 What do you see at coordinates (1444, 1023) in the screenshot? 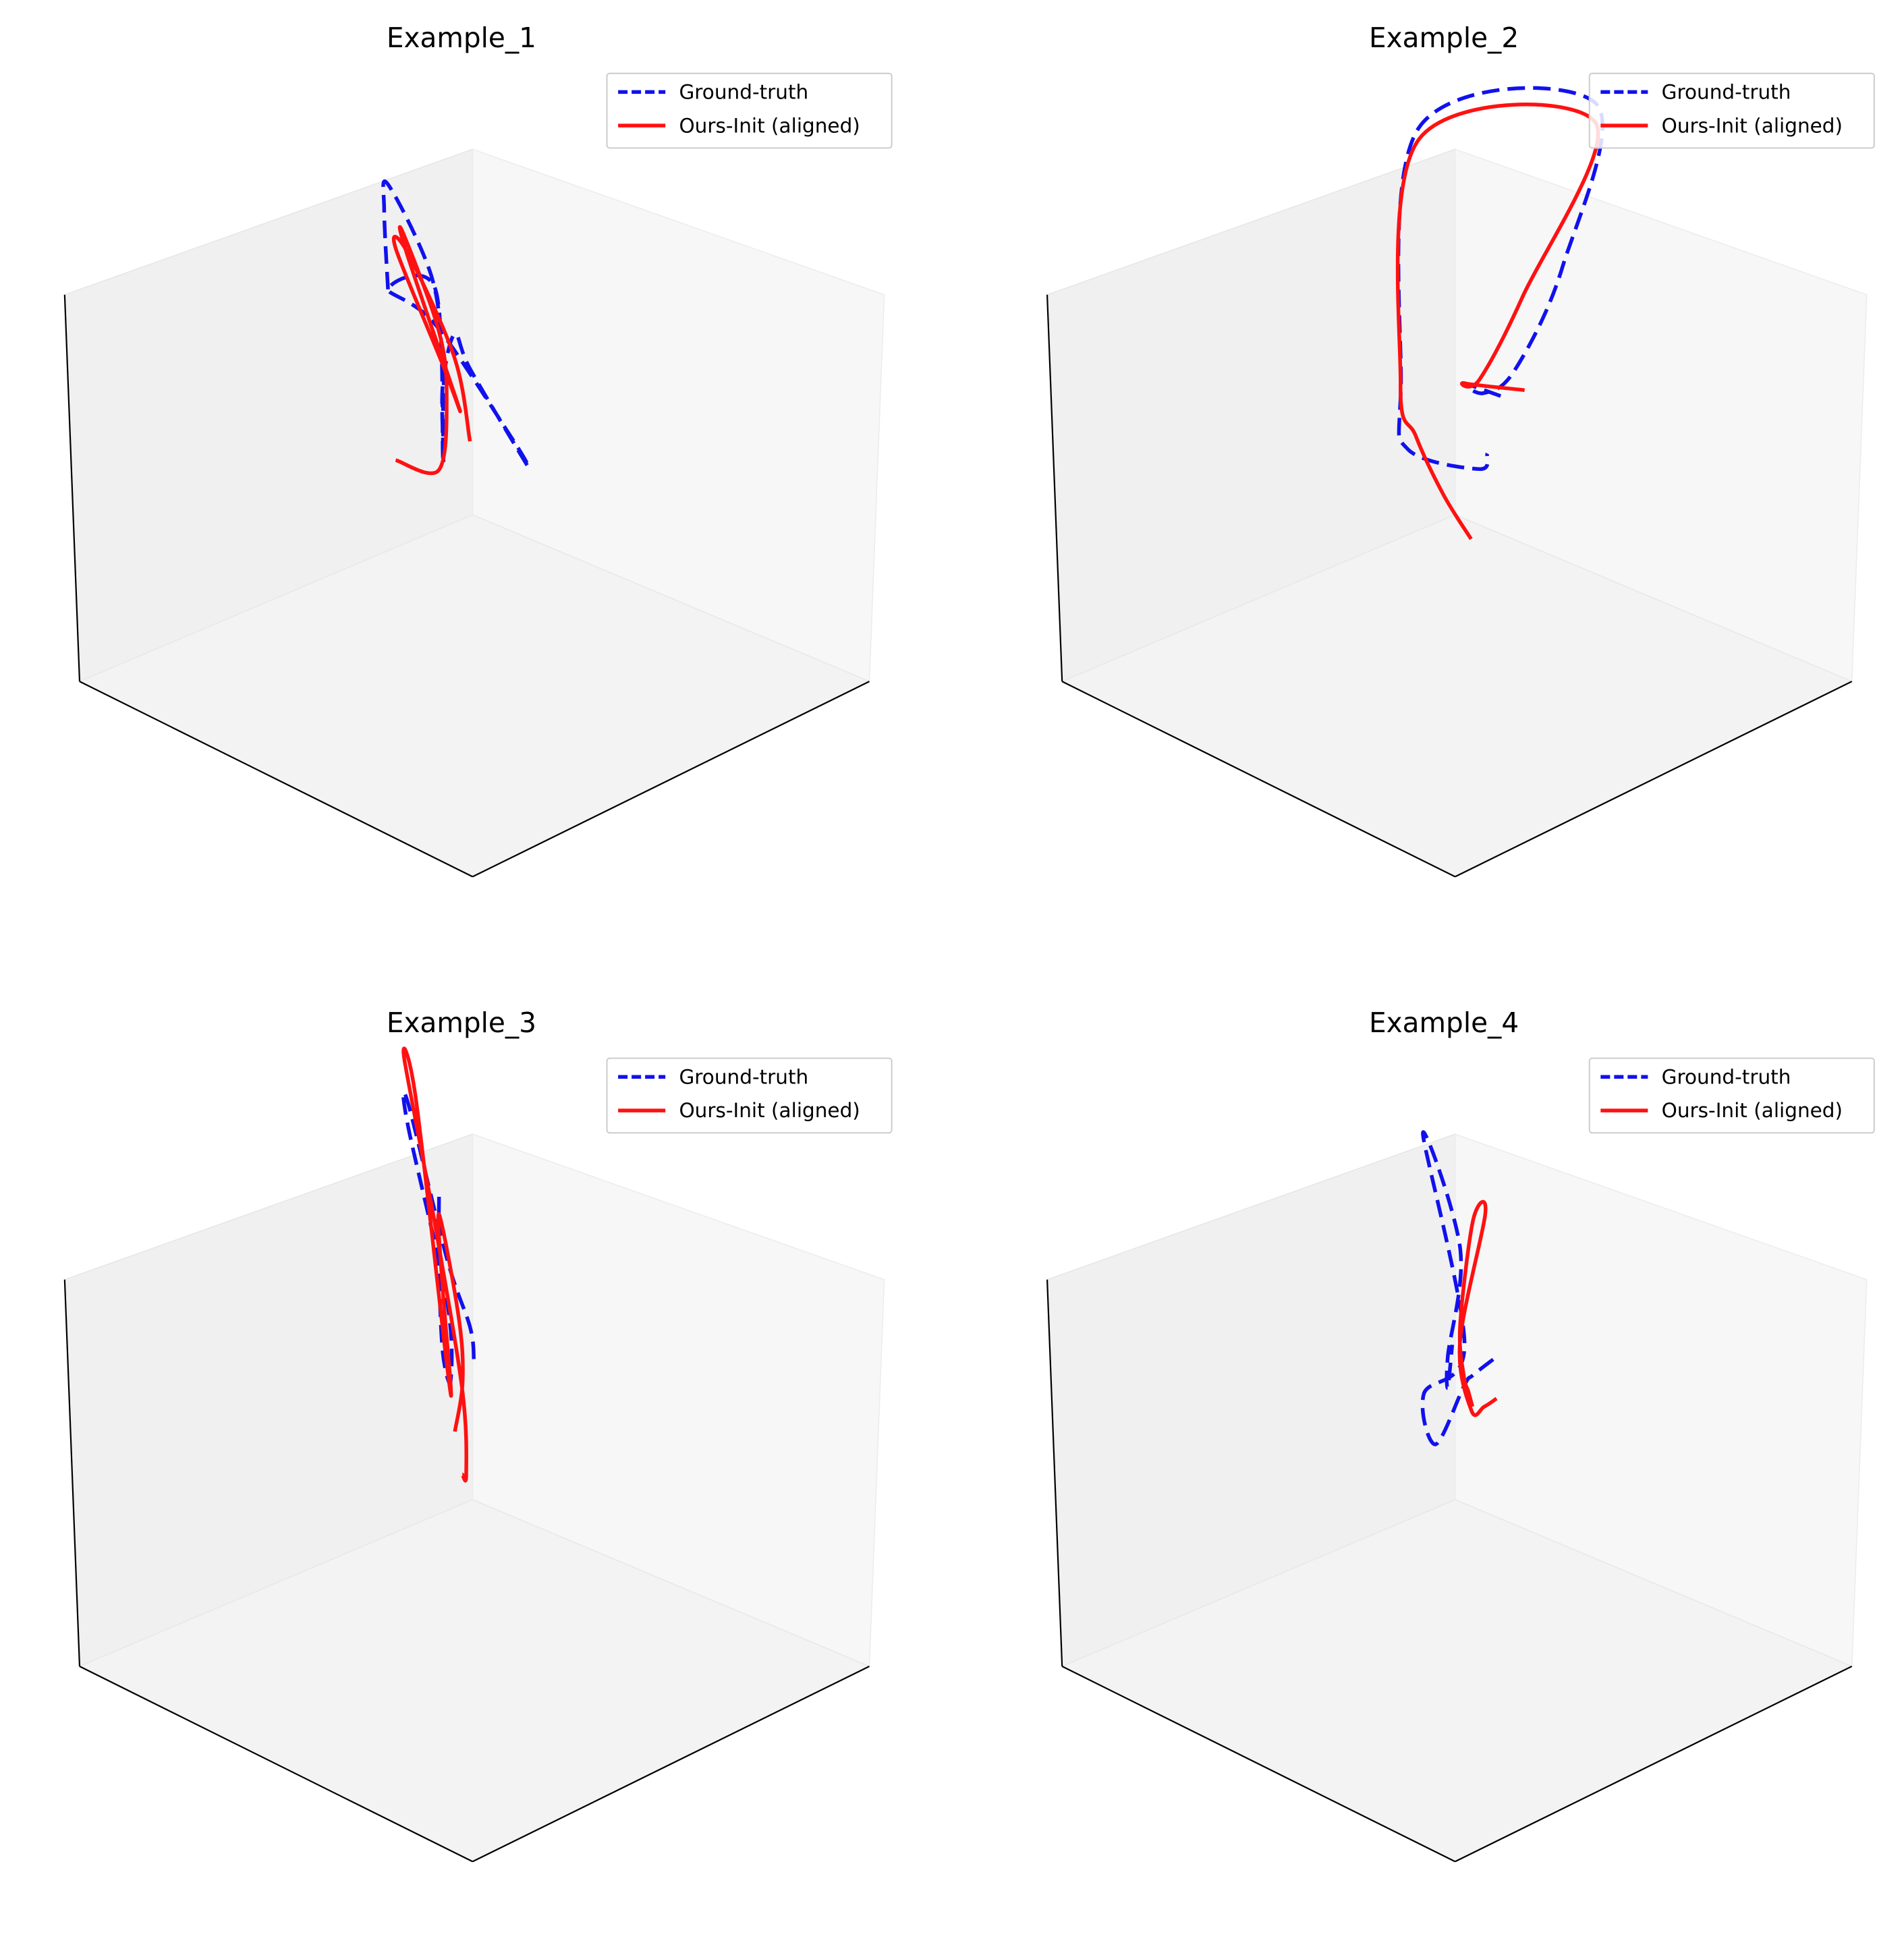
I see `subplot-title: Example_4` at bounding box center [1444, 1023].